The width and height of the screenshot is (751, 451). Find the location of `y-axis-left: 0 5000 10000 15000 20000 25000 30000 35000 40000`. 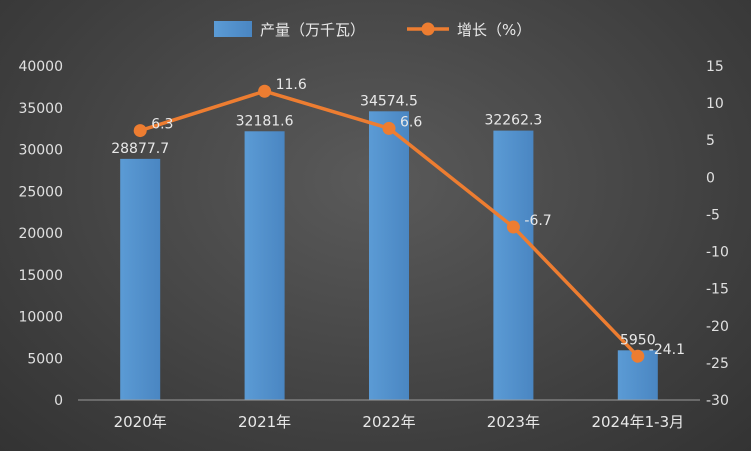

y-axis-left: 0 5000 10000 15000 20000 25000 30000 35000 40000 is located at coordinates (40, 234).